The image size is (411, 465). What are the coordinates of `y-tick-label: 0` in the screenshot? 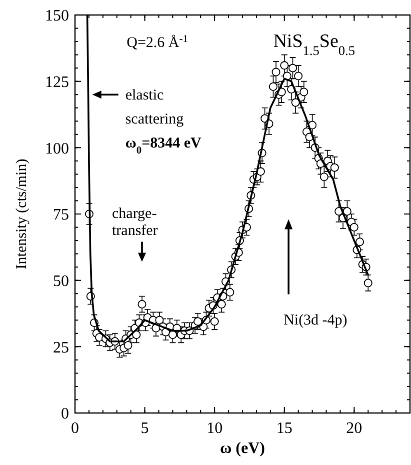 It's located at (65, 414).